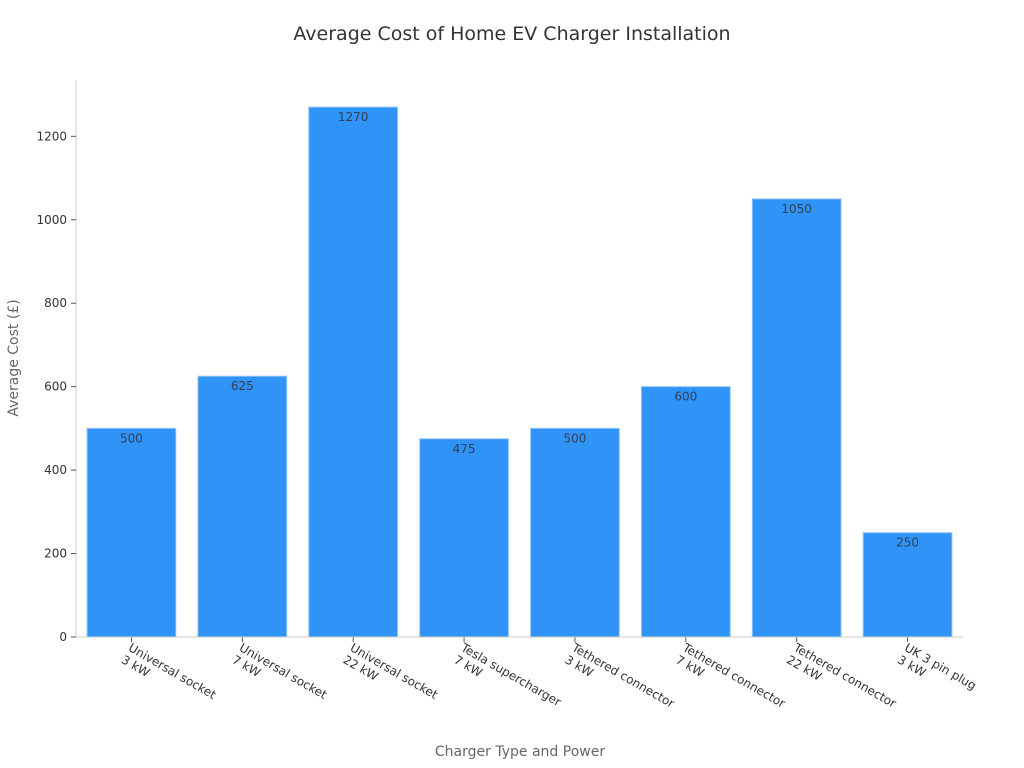 This screenshot has width=1024, height=768. Describe the element at coordinates (937, 672) in the screenshot. I see `x-tick-label: UK 3 pin plug3 kW` at that location.